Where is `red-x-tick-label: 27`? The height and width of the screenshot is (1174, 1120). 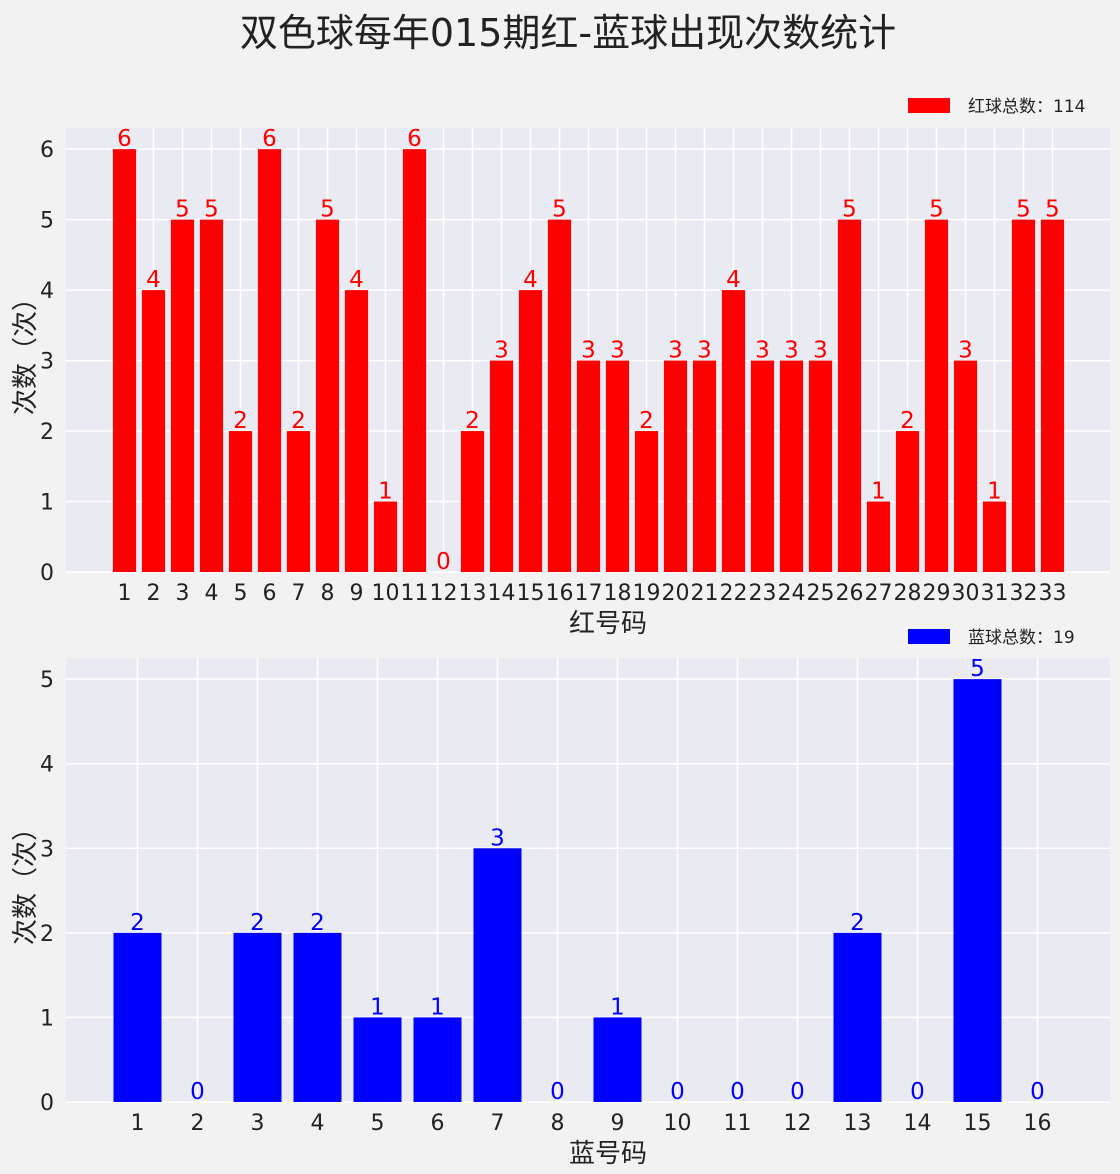
red-x-tick-label: 27 is located at coordinates (879, 593).